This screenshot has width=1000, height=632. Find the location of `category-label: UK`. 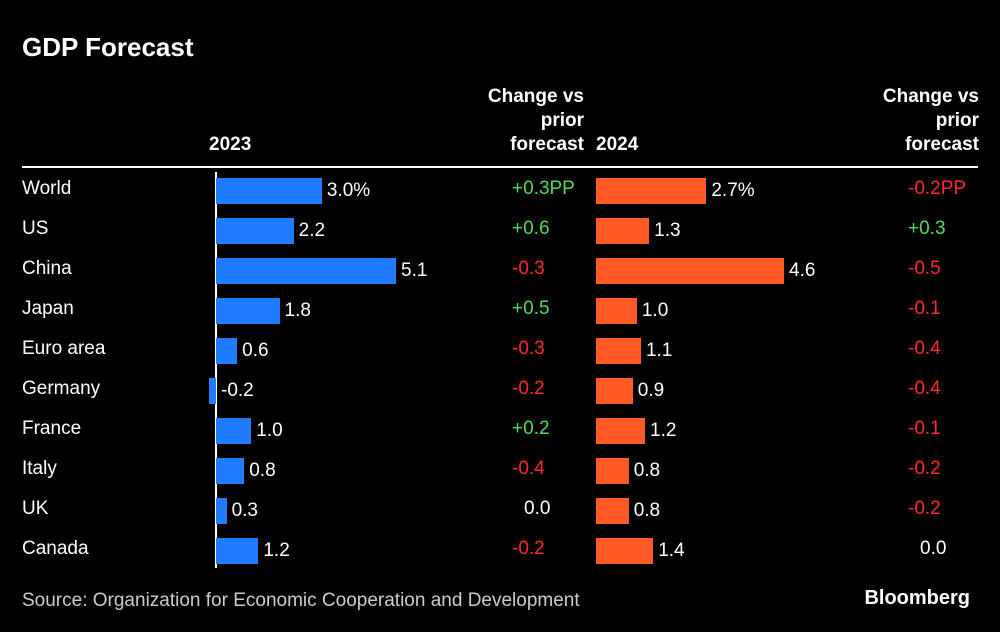

category-label: UK is located at coordinates (35, 508).